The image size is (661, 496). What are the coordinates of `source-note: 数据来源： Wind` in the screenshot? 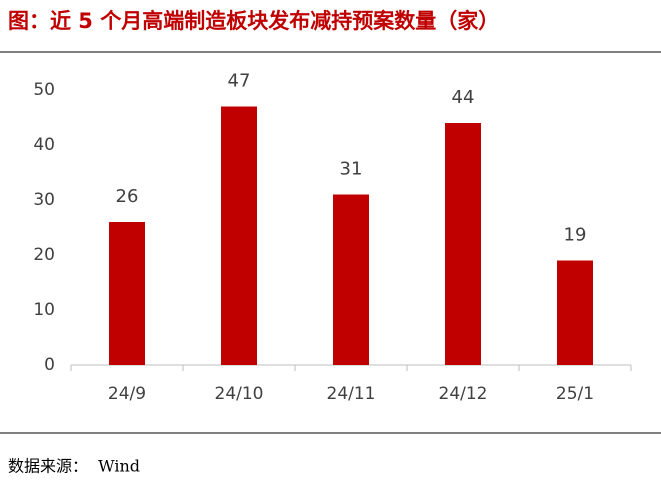 It's located at (74, 466).